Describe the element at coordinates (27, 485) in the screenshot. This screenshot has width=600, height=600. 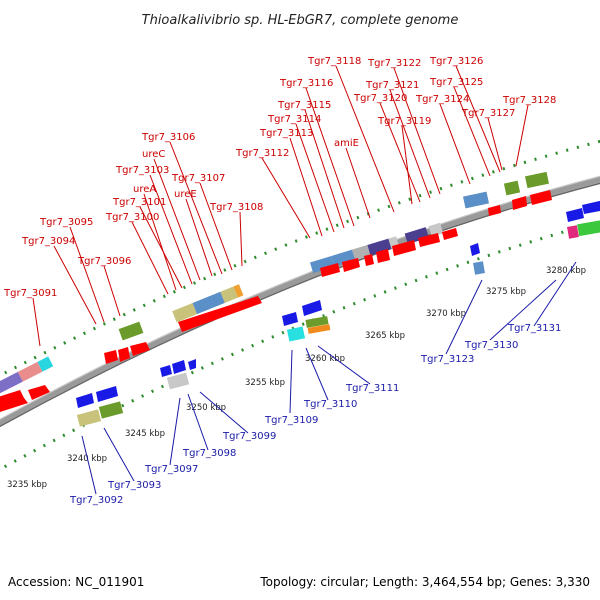
I see `scale-label-3235: 3235 kbp` at that location.